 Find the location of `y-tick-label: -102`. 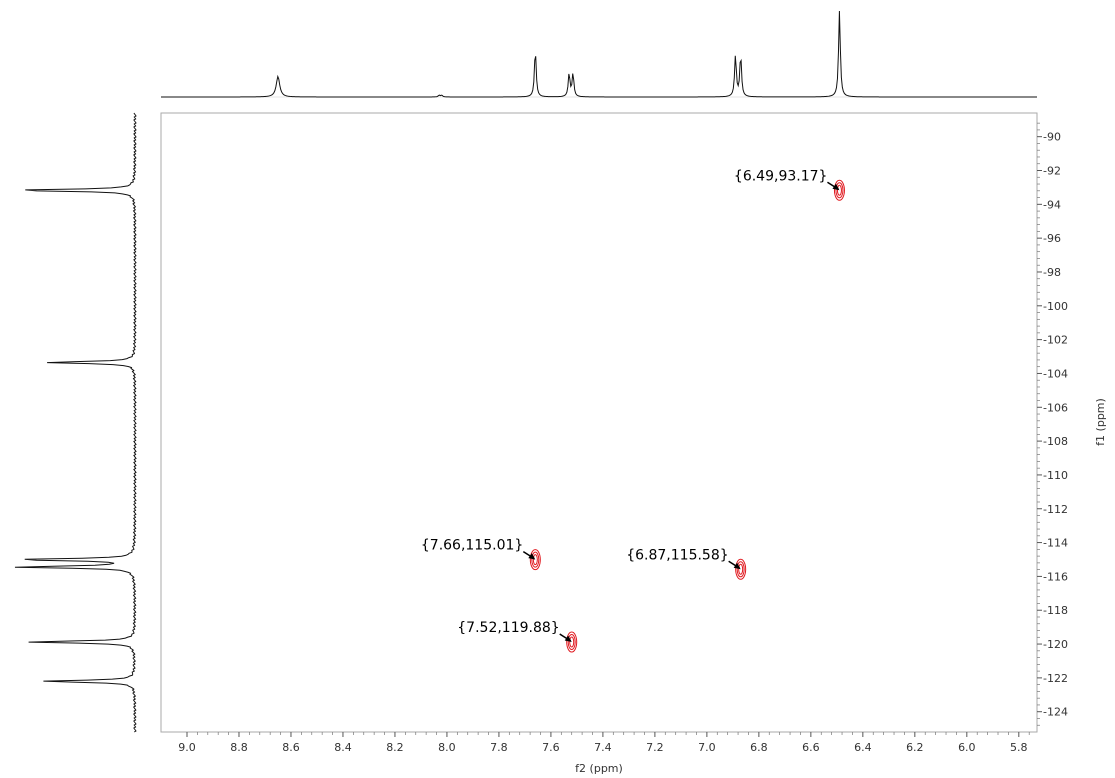

y-tick-label: -102 is located at coordinates (1055, 340).